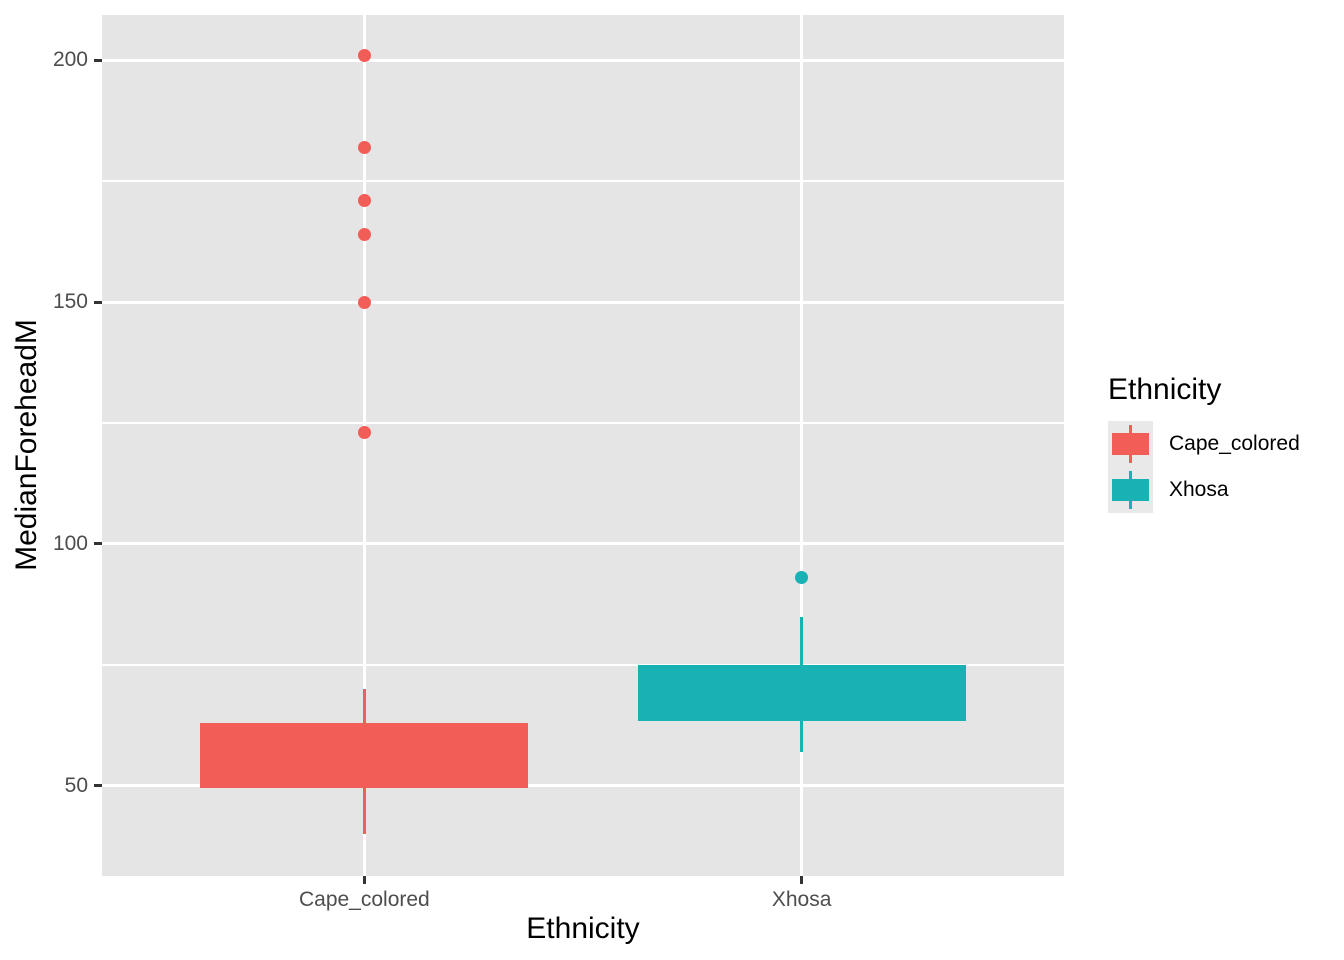 This screenshot has width=1344, height=960. Describe the element at coordinates (1199, 489) in the screenshot. I see `legend-item-label: Xhosa` at that location.